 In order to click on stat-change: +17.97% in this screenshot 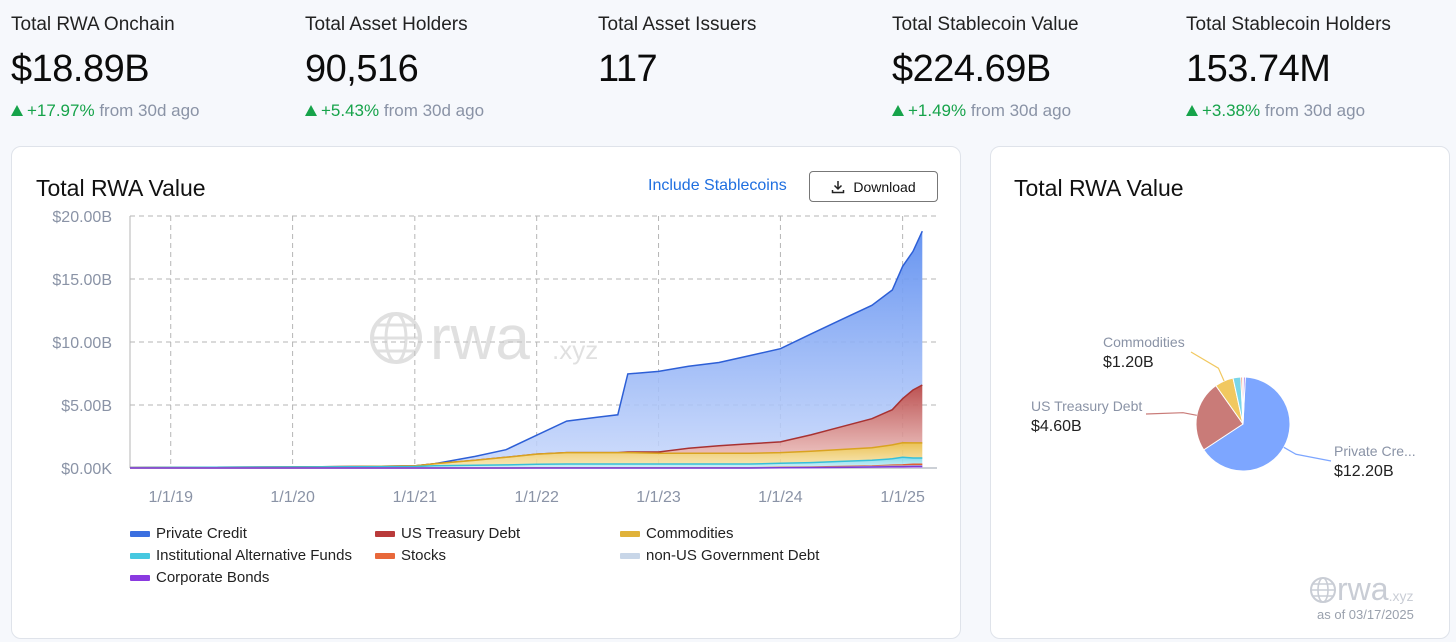, I will do `click(61, 110)`.